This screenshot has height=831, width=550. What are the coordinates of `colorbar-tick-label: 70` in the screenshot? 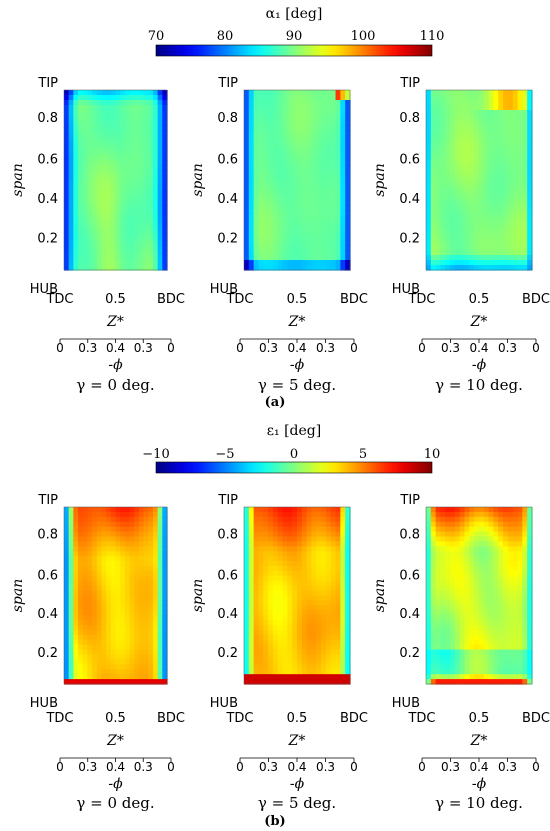 It's located at (156, 36).